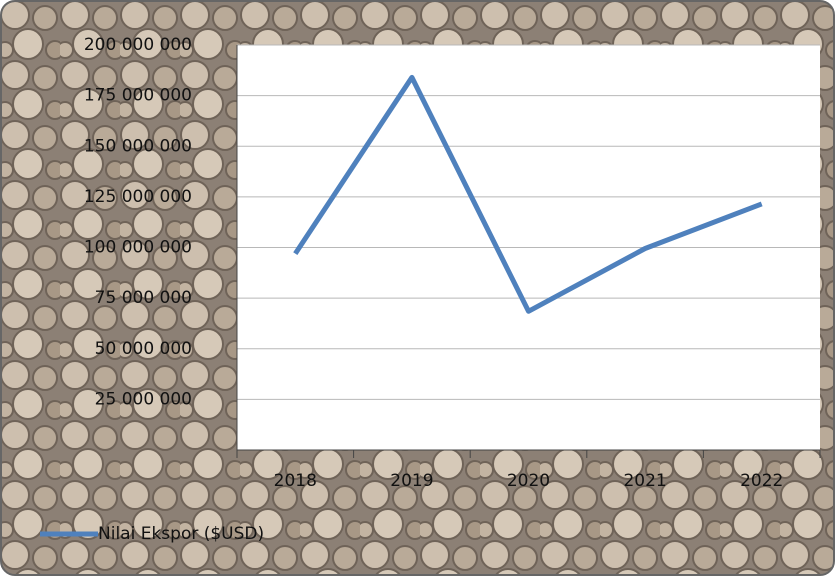 The image size is (835, 576). What do you see at coordinates (761, 481) in the screenshot?
I see `x-tick-label: 2022` at bounding box center [761, 481].